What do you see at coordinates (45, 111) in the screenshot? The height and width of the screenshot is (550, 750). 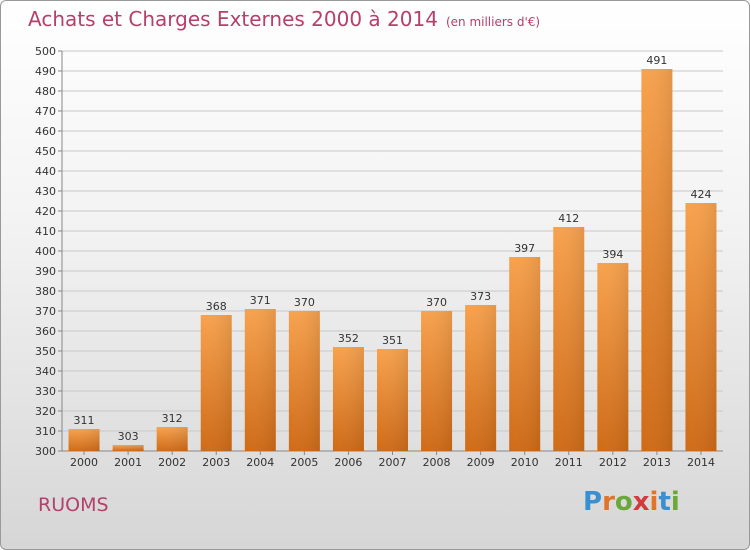 I see `y-tick-label: 470` at bounding box center [45, 111].